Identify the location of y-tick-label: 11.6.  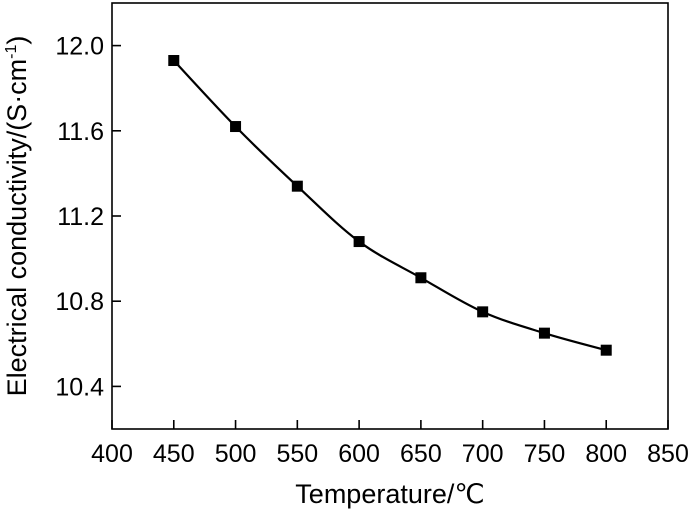
(80, 132).